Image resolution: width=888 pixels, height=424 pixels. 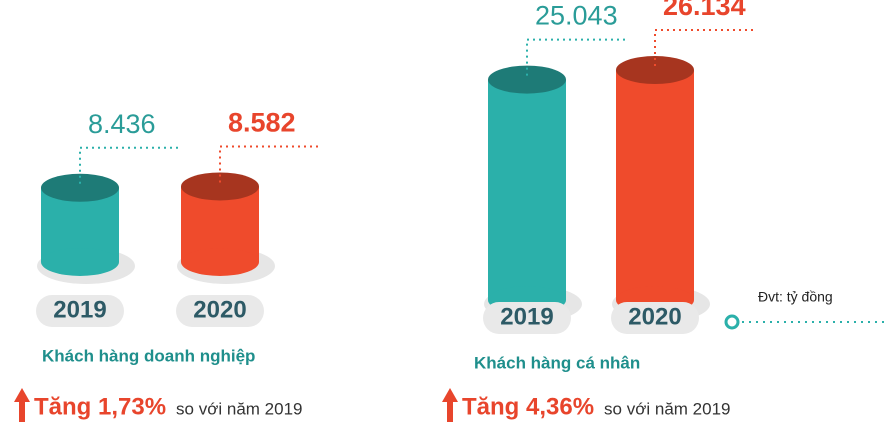 What do you see at coordinates (557, 362) in the screenshot?
I see `chart-title: Khách hàng cá nhân` at bounding box center [557, 362].